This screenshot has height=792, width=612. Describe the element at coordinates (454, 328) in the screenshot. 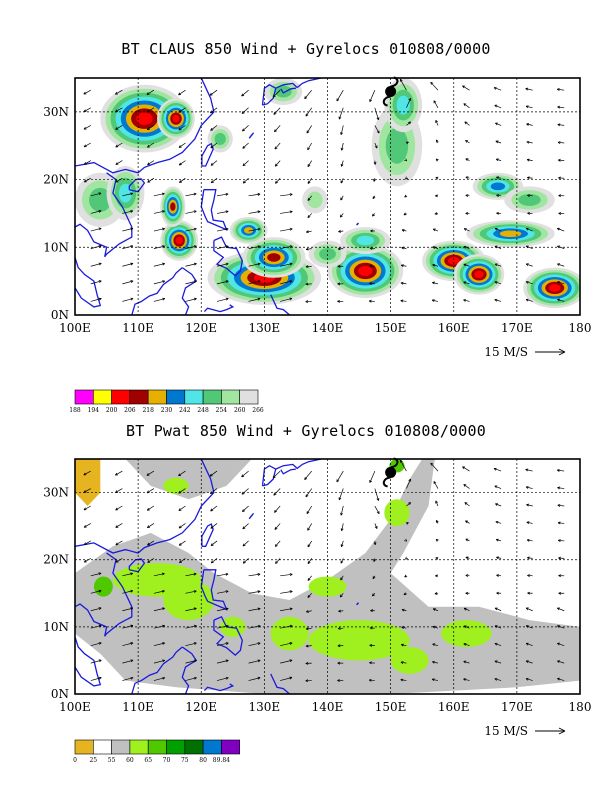

I see `lon-tick-label: 160E` at that location.